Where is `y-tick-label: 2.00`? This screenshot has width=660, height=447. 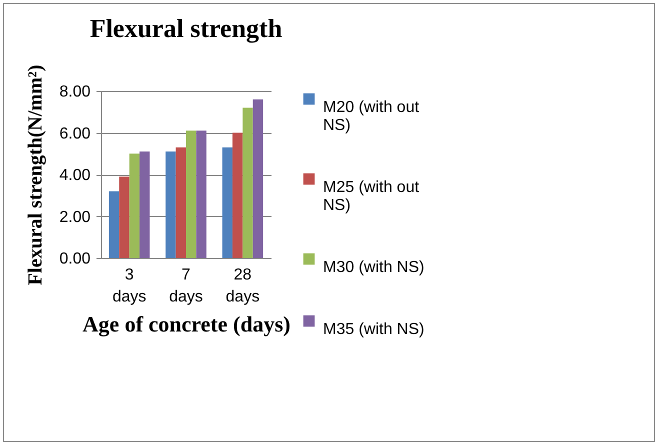
y-tick-label: 2.00 is located at coordinates (75, 217).